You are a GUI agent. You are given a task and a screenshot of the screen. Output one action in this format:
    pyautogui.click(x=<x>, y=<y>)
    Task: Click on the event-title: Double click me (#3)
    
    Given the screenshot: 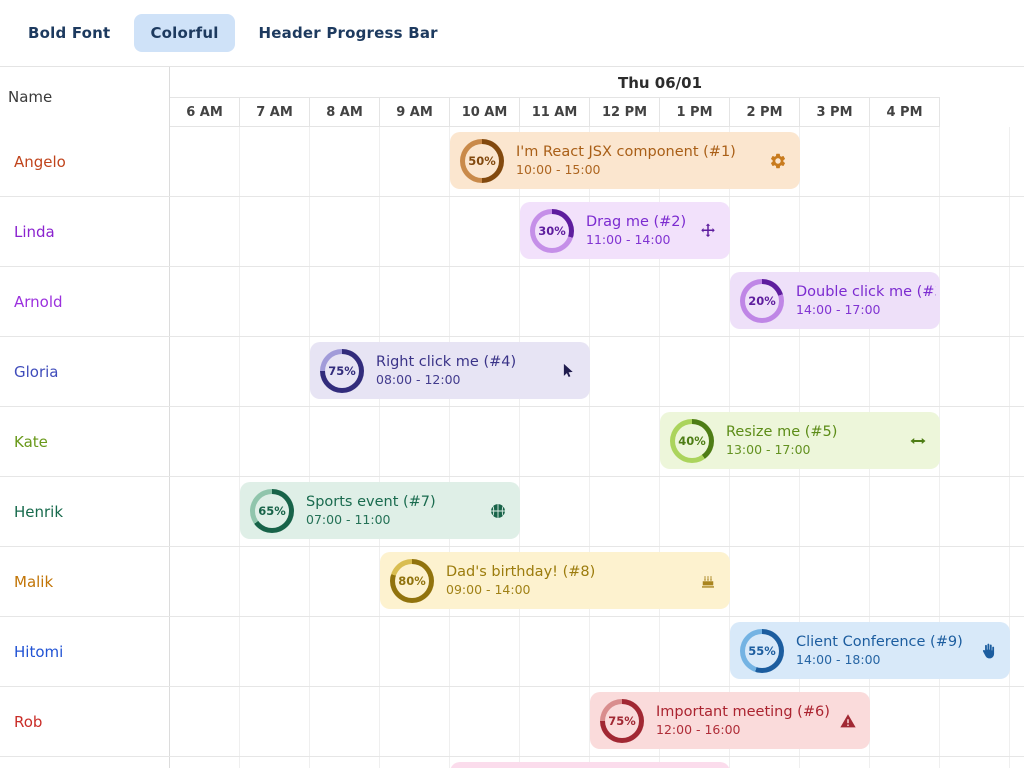 What is the action you would take?
    pyautogui.click(x=866, y=292)
    